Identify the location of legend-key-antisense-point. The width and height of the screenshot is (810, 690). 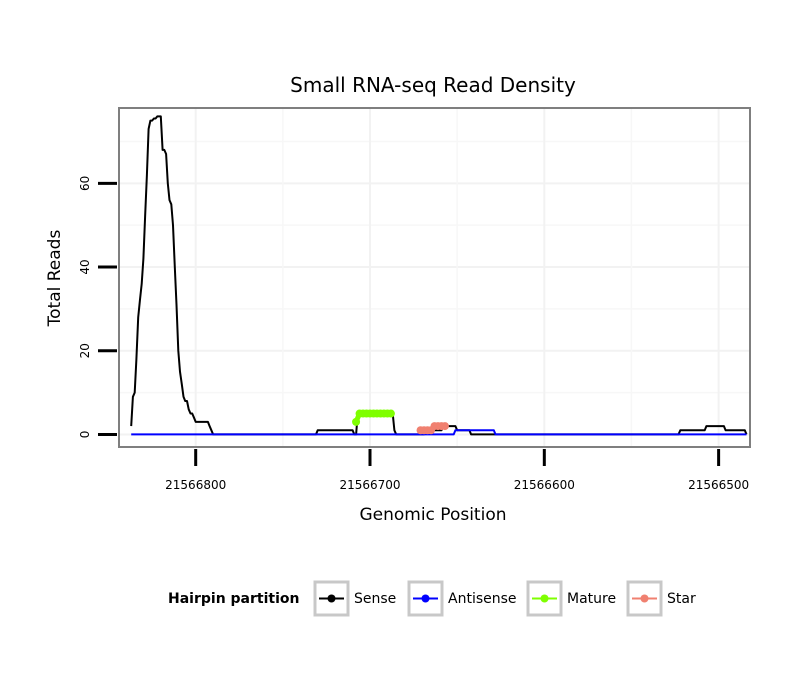
(425, 598).